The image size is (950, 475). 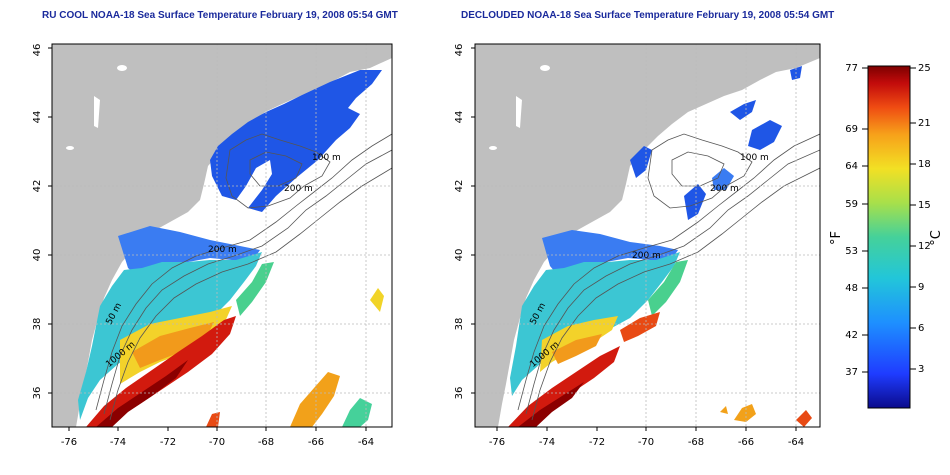 I want to click on colorbar-c-tick: 3, so click(x=921, y=369).